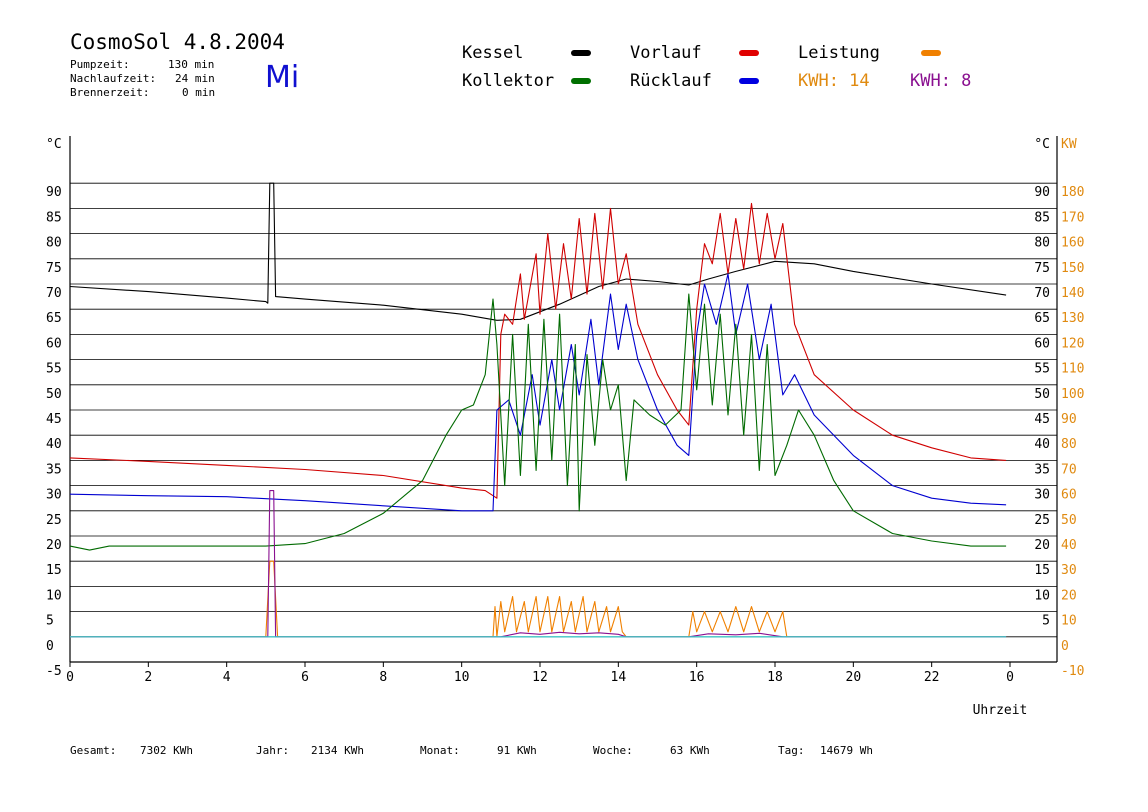 Image resolution: width=1148 pixels, height=812 pixels. Describe the element at coordinates (166, 750) in the screenshot. I see `gesamt-value: 7302 KWh` at that location.